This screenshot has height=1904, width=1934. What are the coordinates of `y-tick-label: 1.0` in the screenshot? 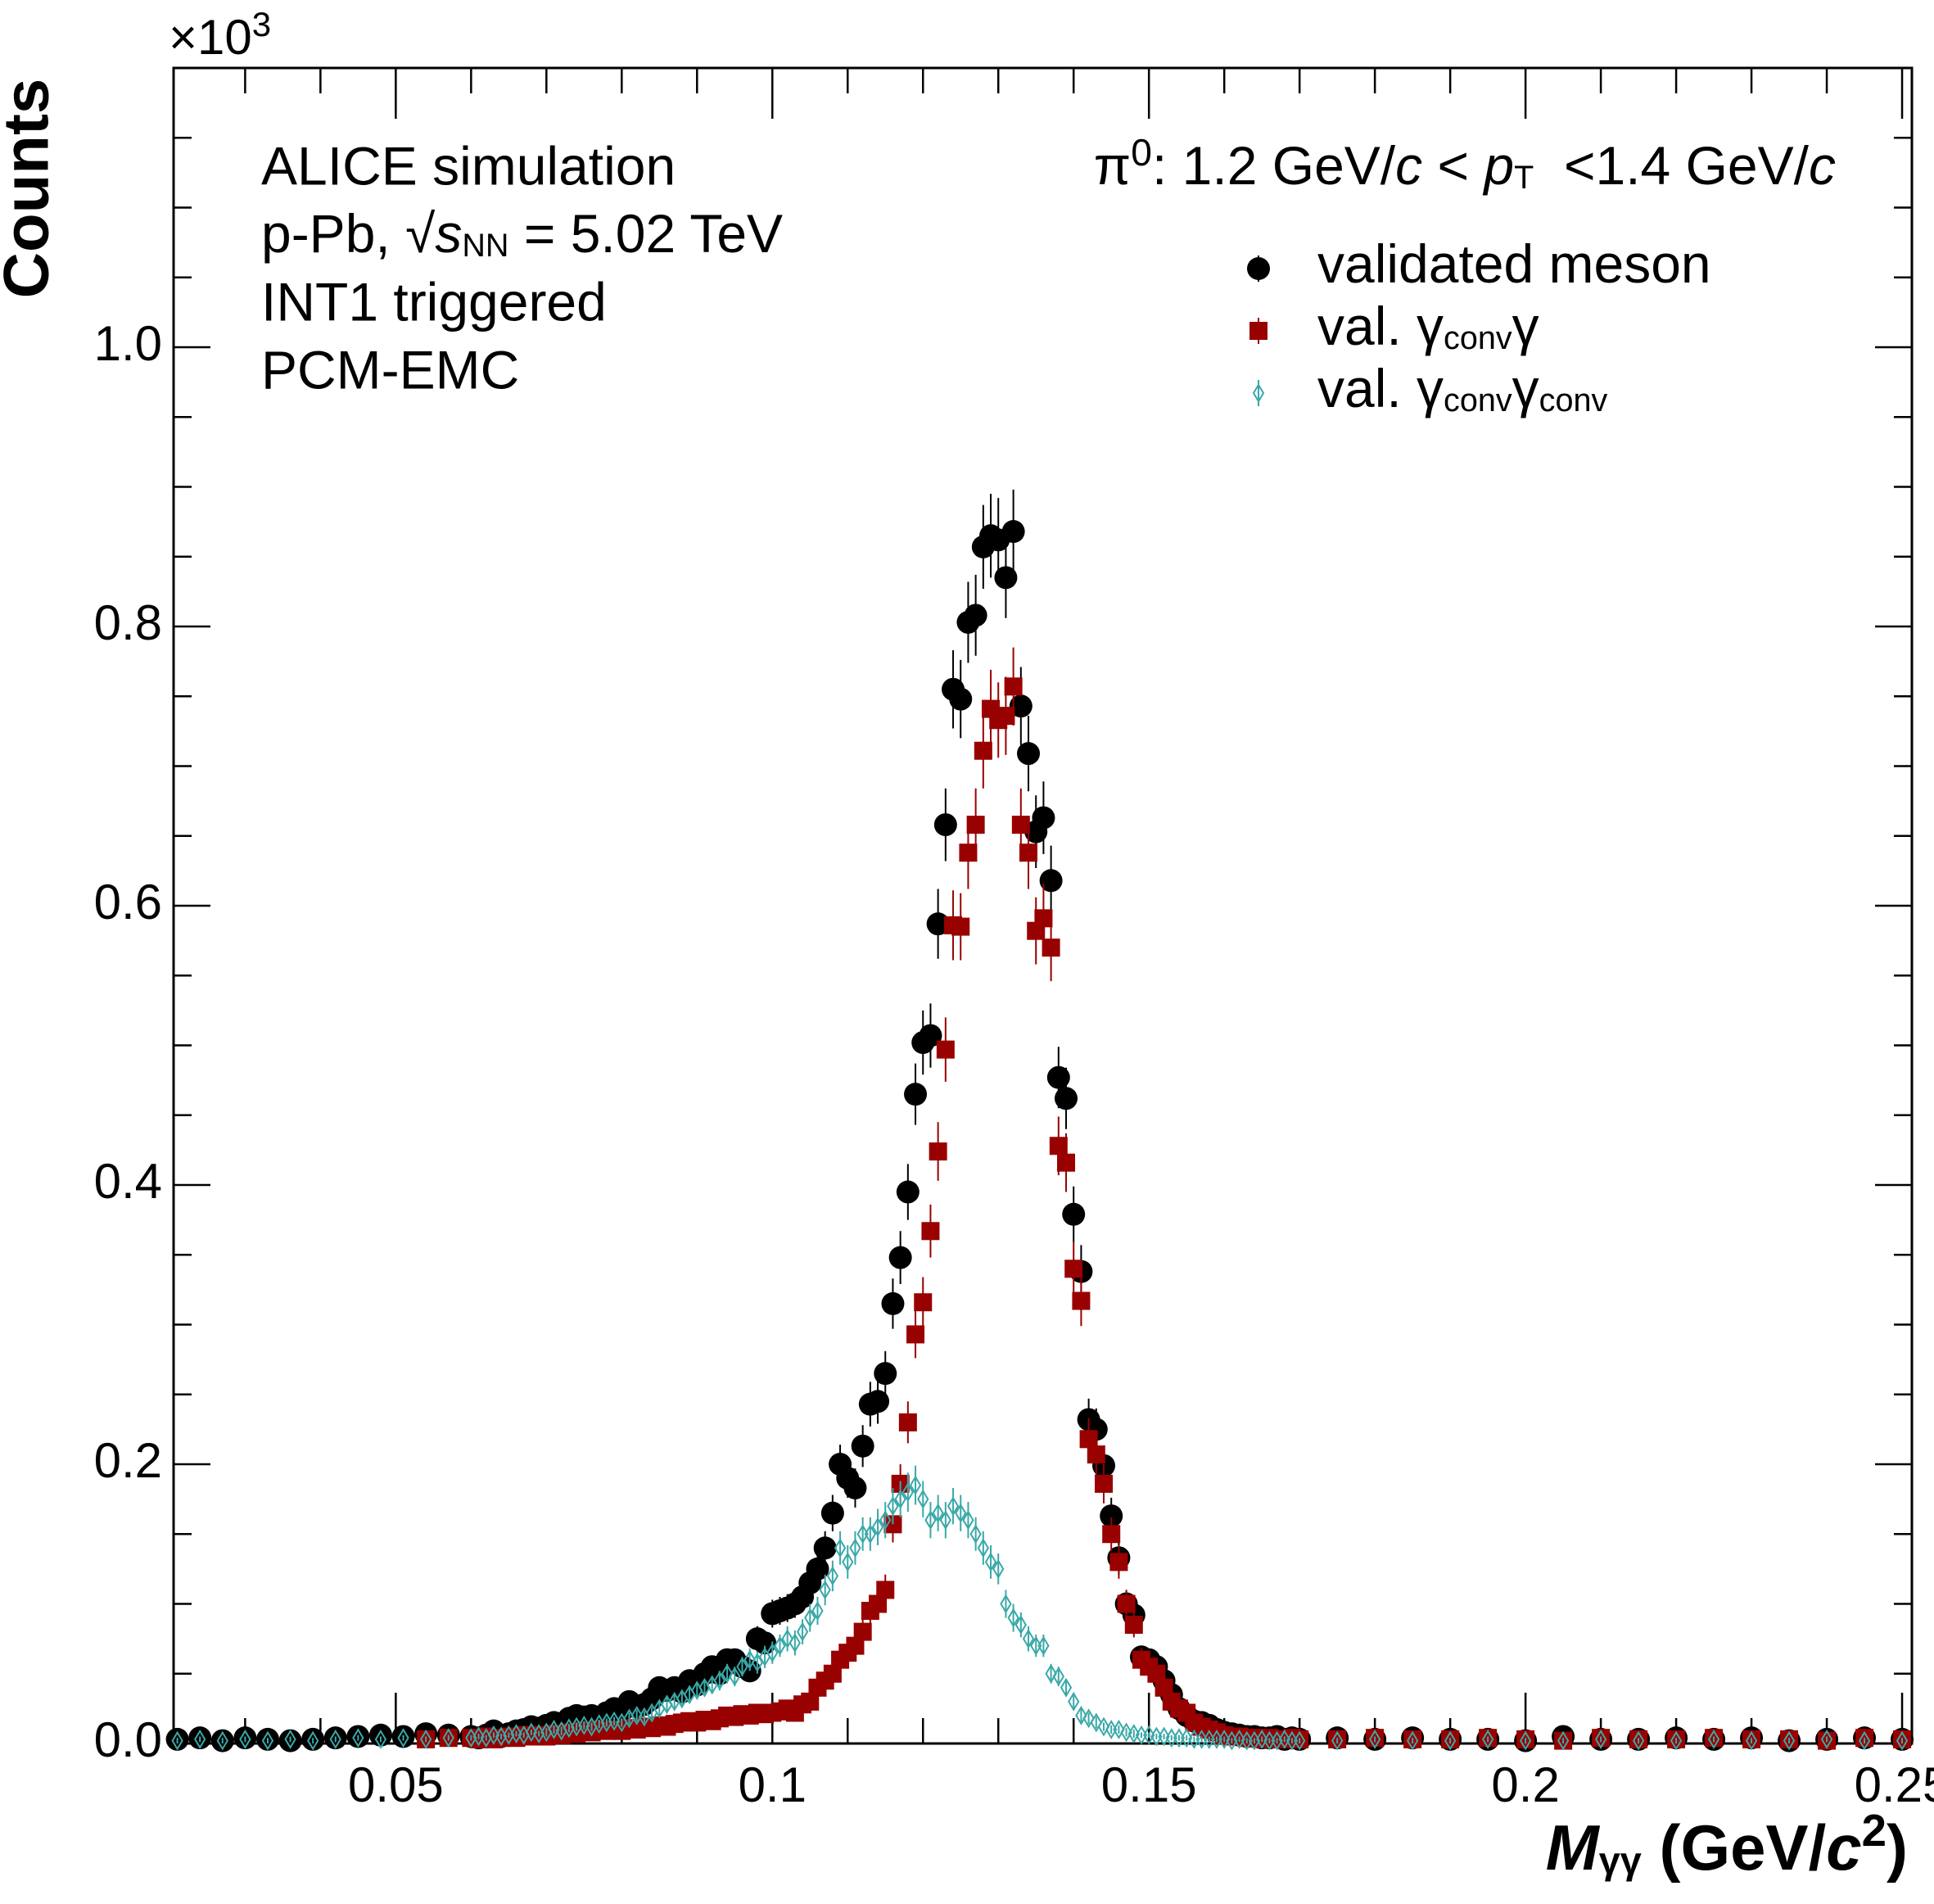 It's located at (128, 344).